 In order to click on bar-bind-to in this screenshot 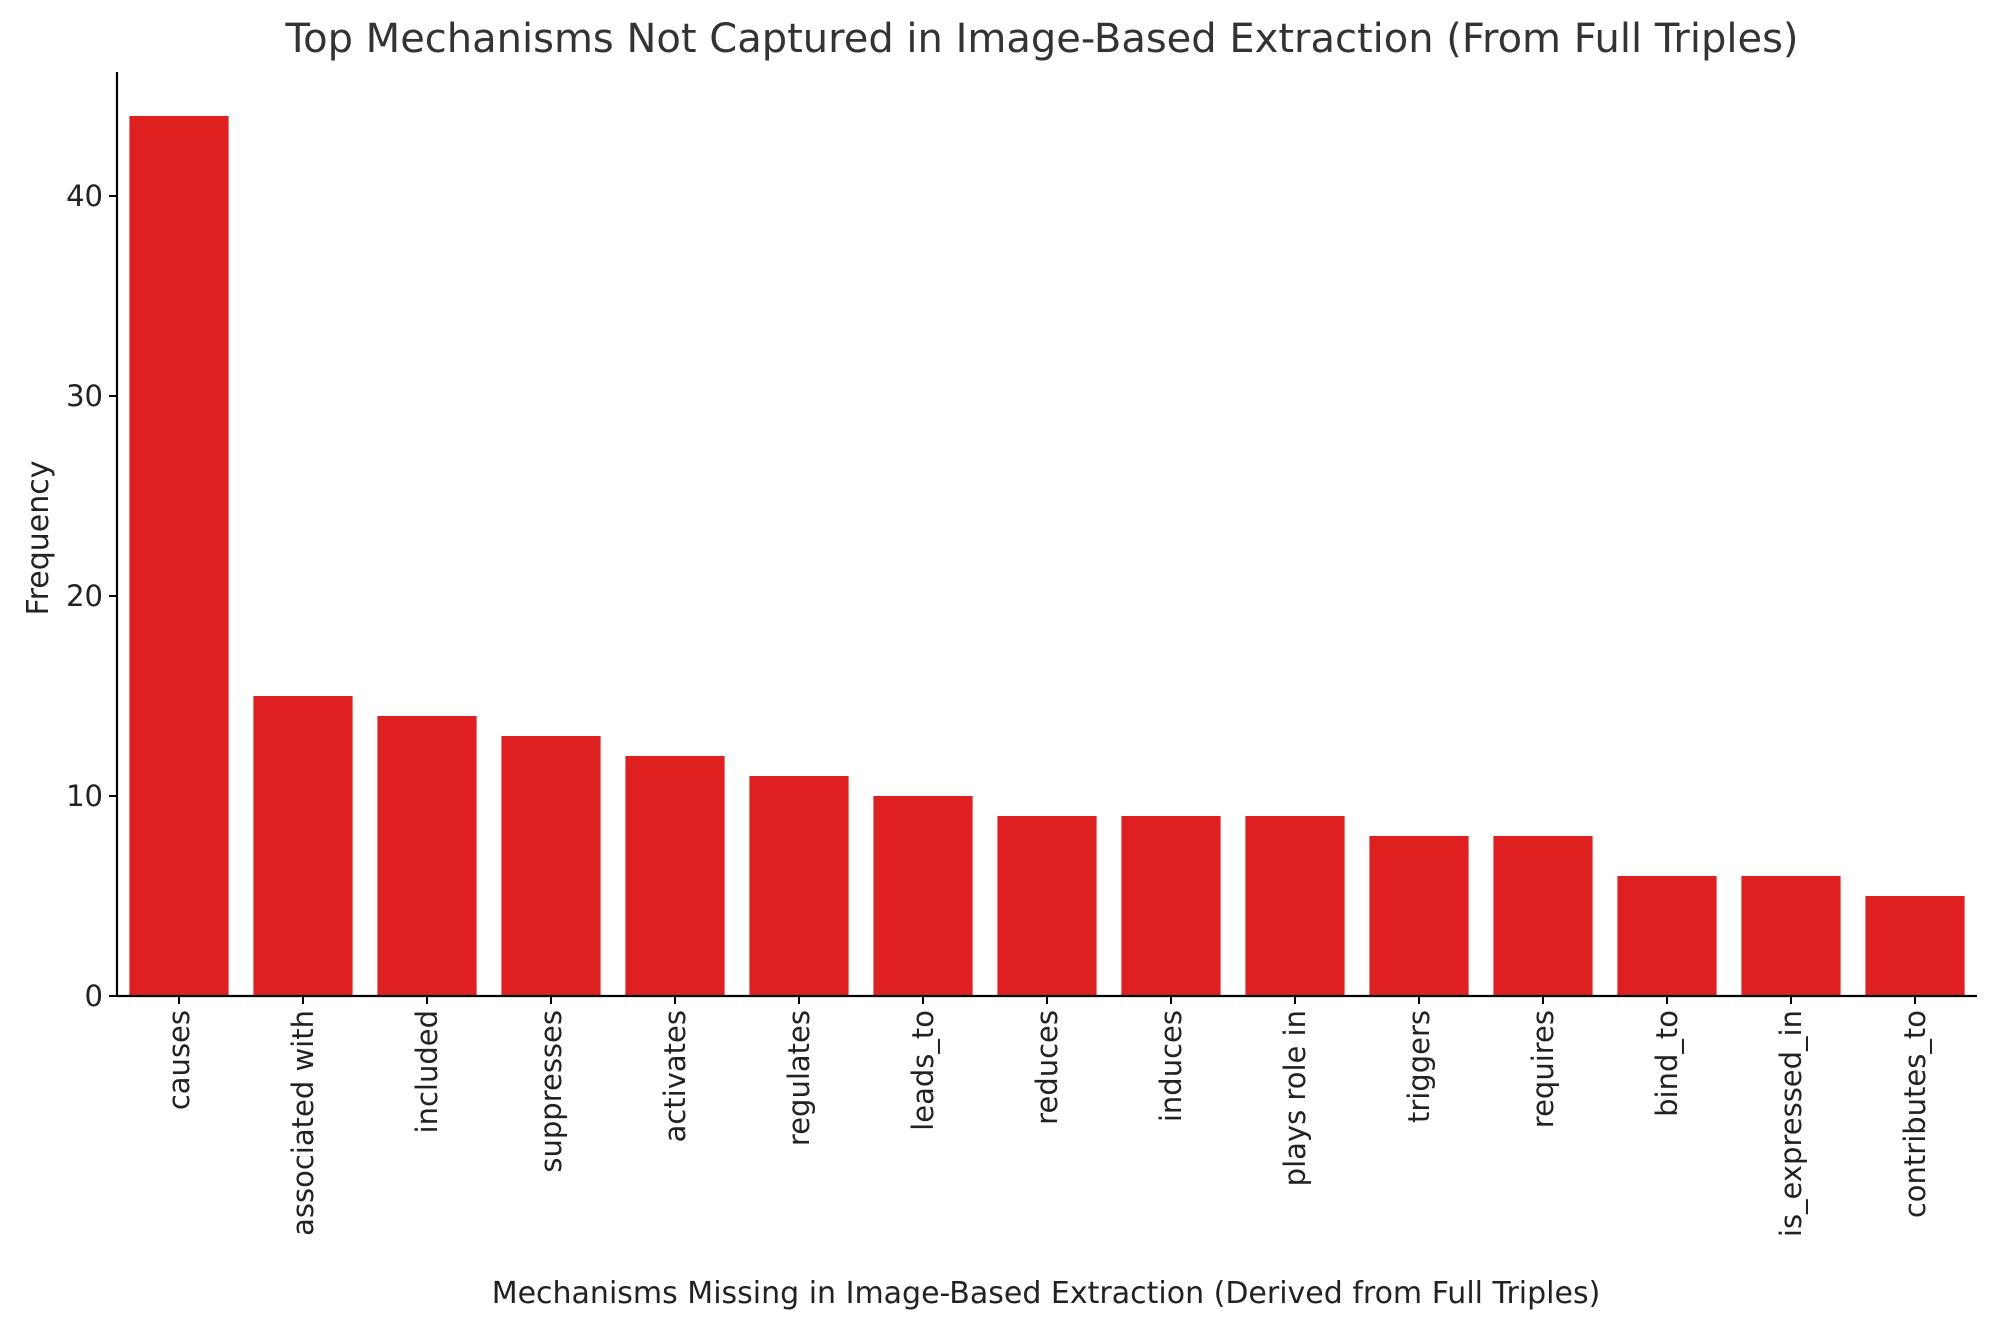, I will do `click(1667, 936)`.